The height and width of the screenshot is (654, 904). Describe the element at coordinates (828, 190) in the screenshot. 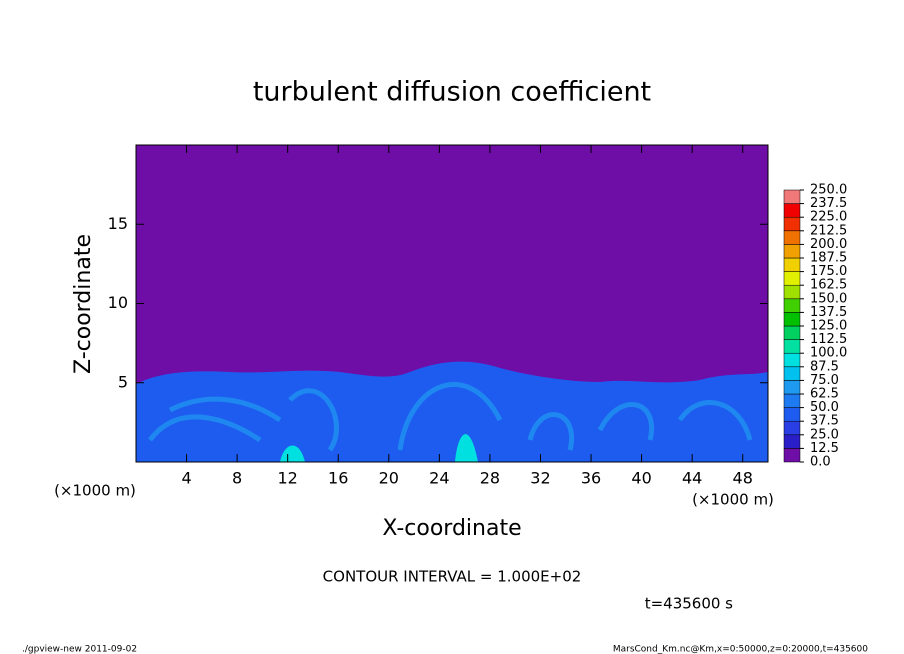

I see `colorbar-label: 250.0` at that location.